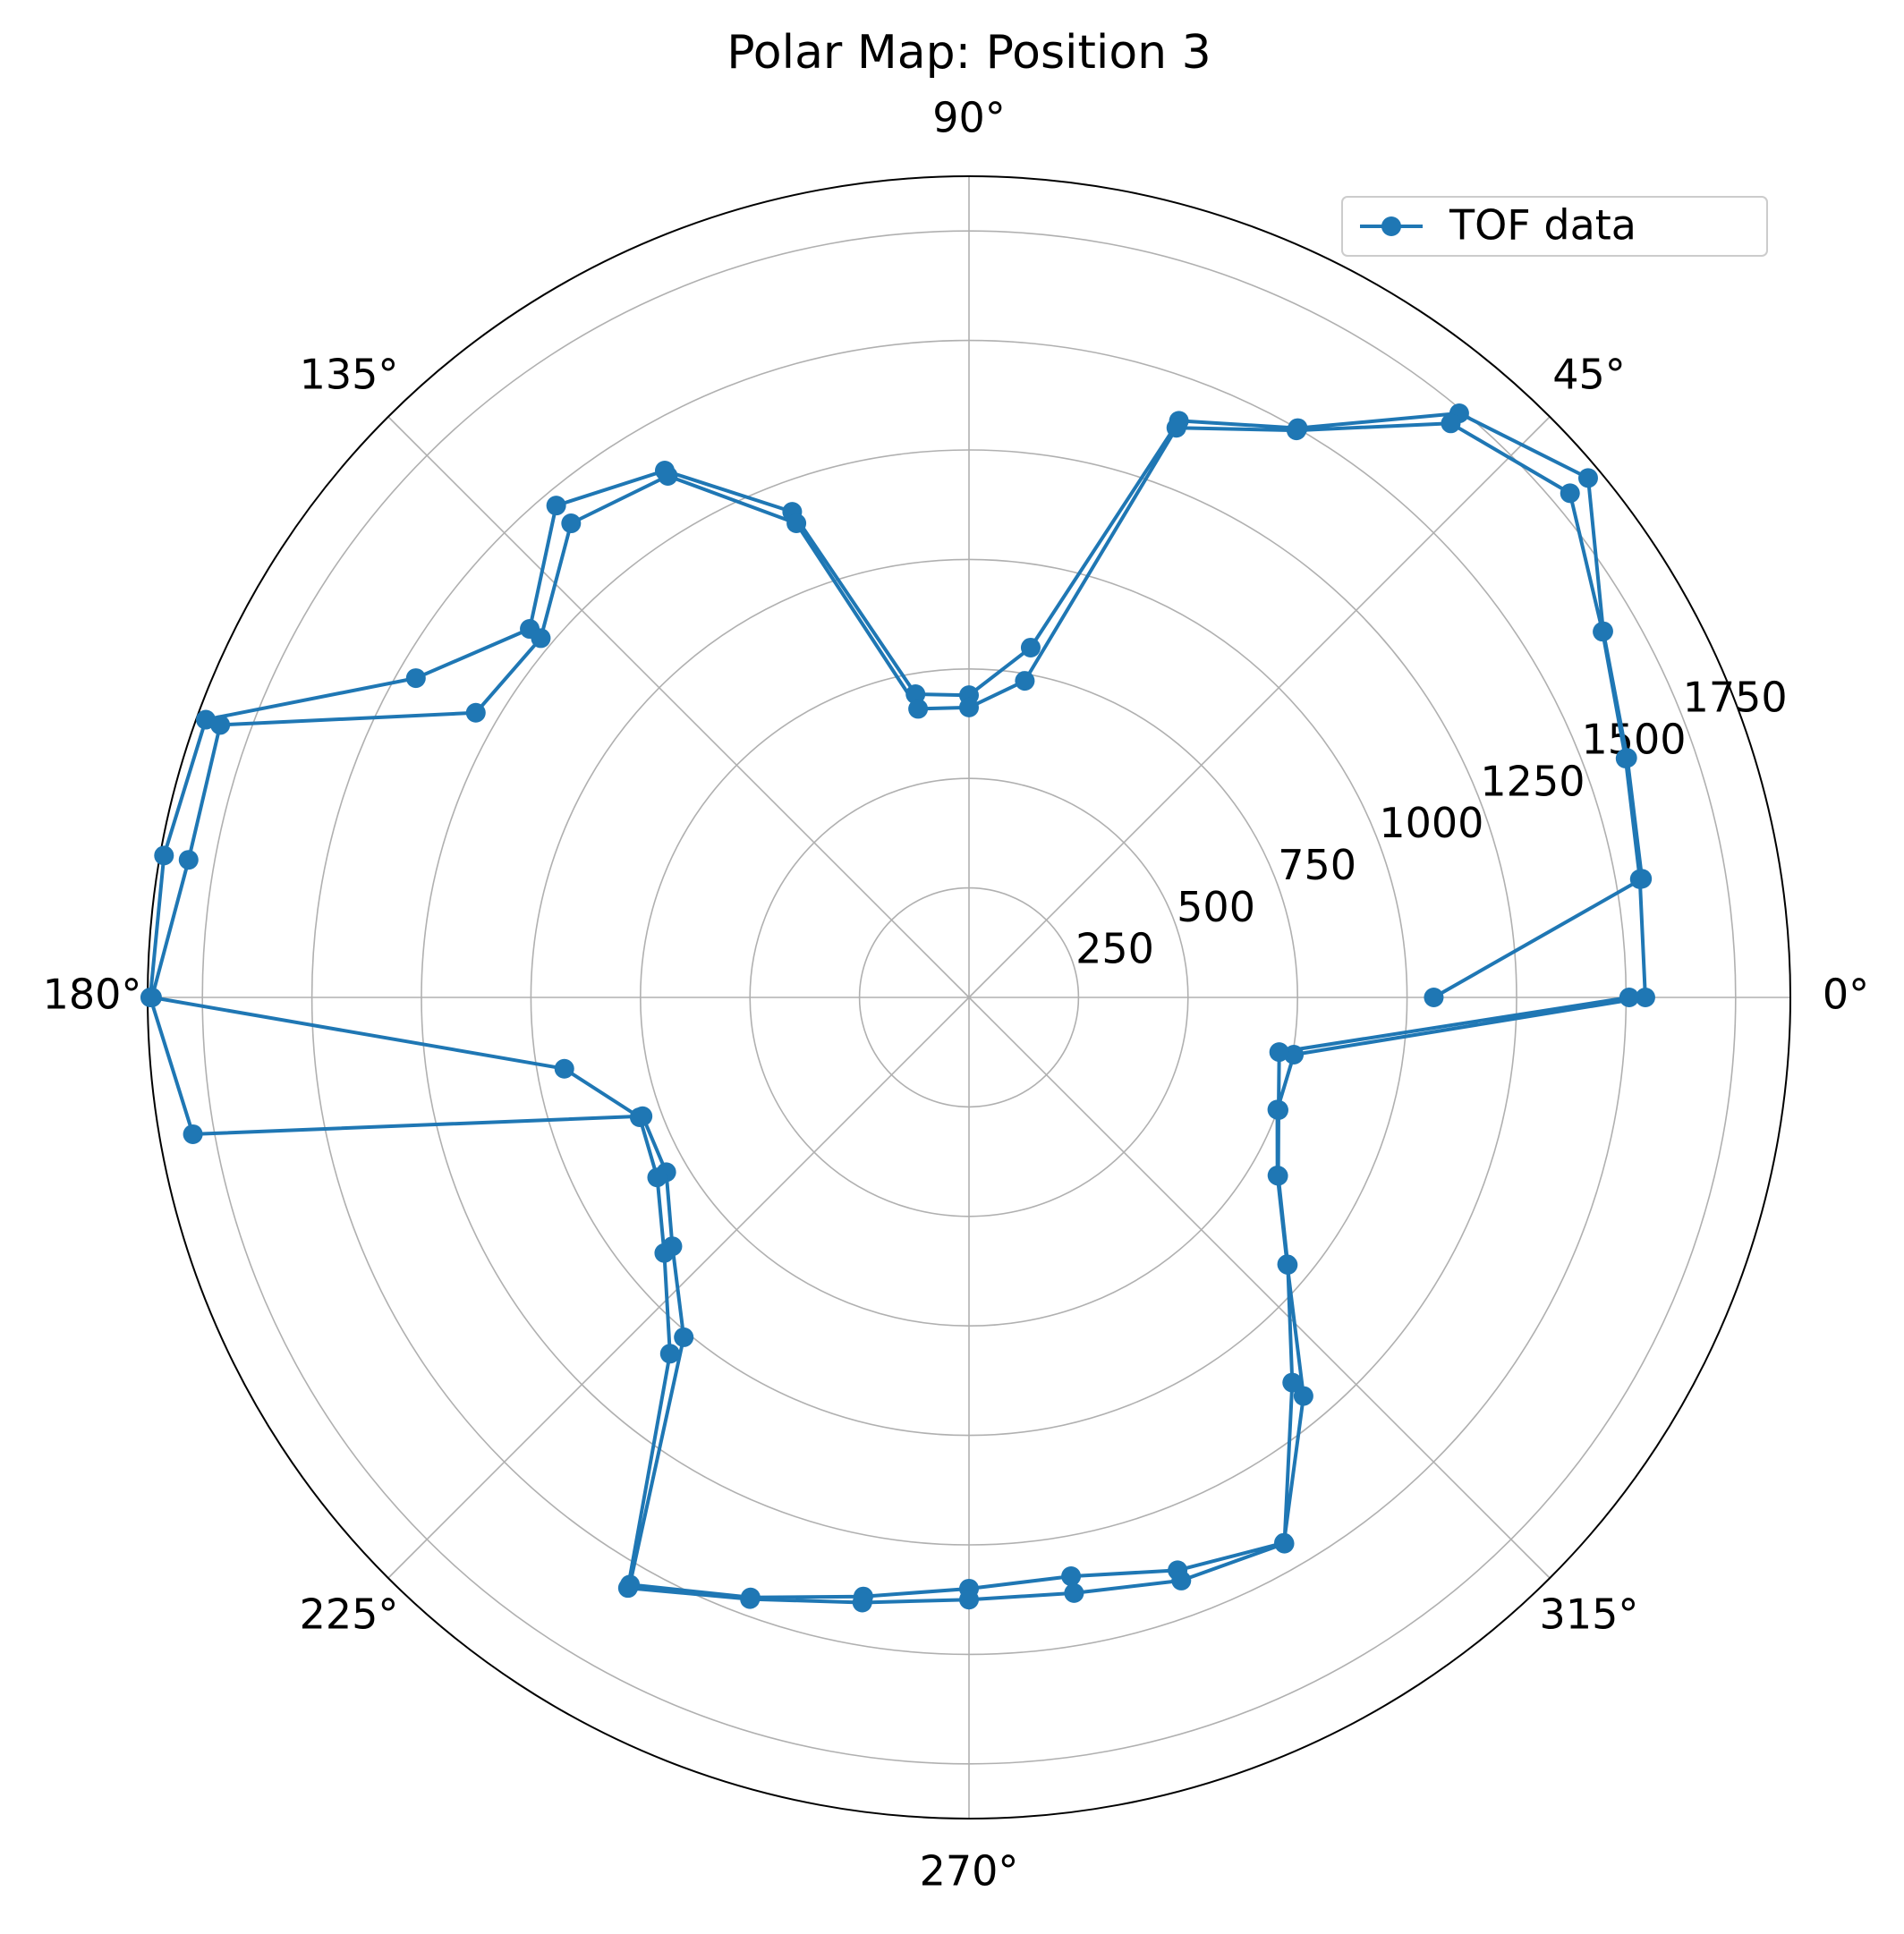 This screenshot has width=1904, height=1934. Describe the element at coordinates (1391, 226) in the screenshot. I see `legend-marker` at that location.